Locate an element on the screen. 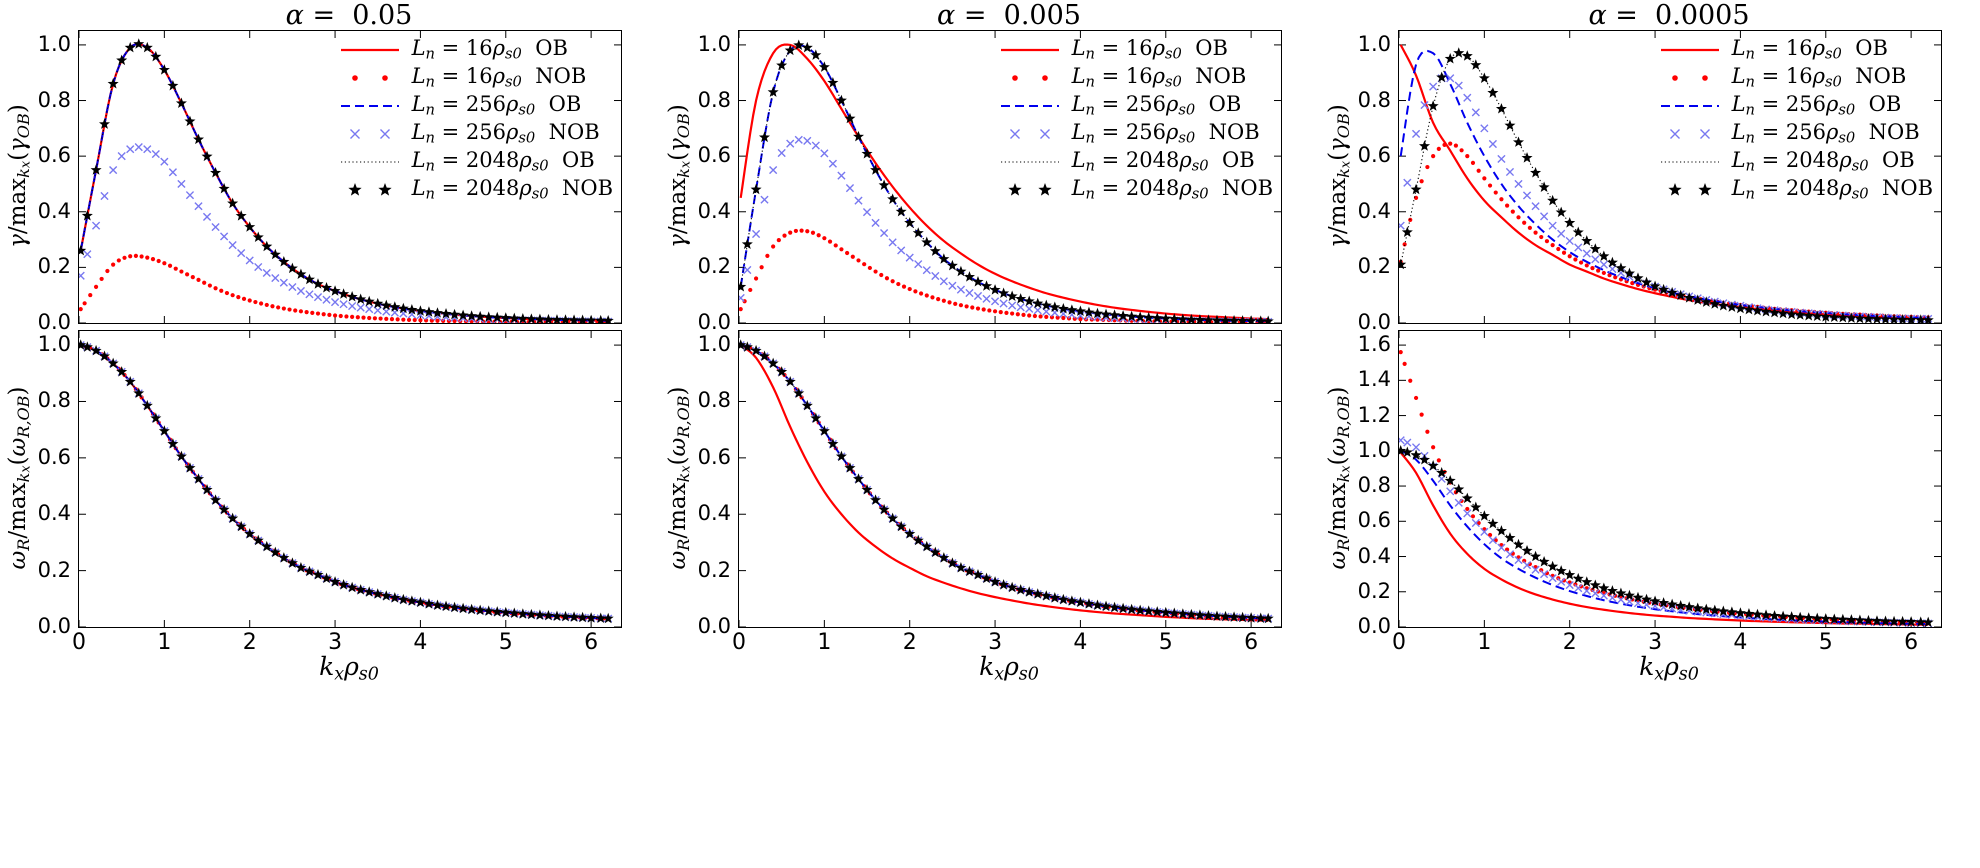  legend-label: Ln = 16ρs0 NOB is located at coordinates (499, 77).